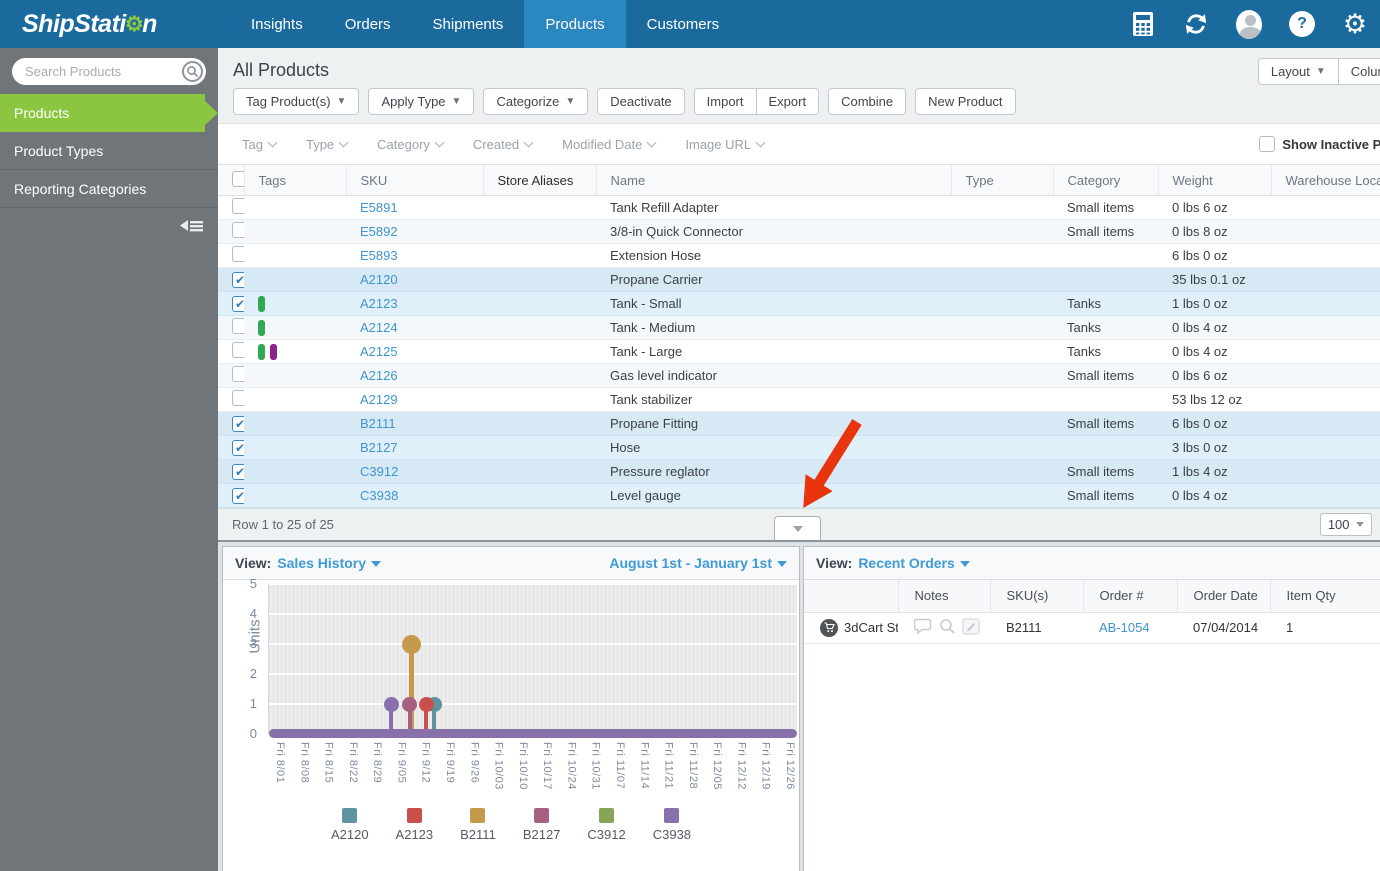 This screenshot has height=871, width=1380. I want to click on column-header-weight: Weight, so click(1215, 180).